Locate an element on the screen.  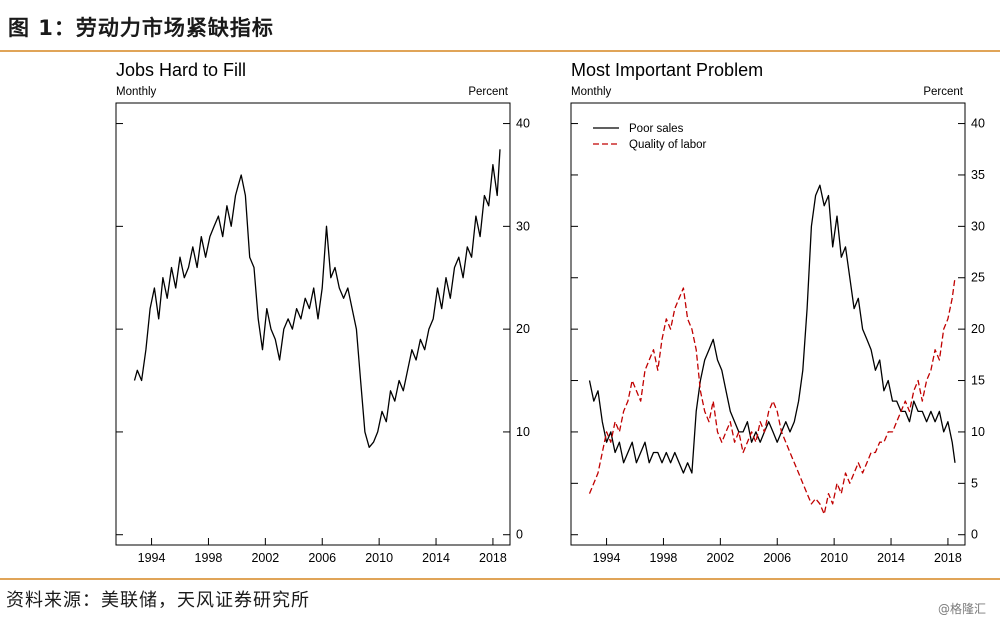
watermark-text: @格隆汇 is located at coordinates (961, 609).